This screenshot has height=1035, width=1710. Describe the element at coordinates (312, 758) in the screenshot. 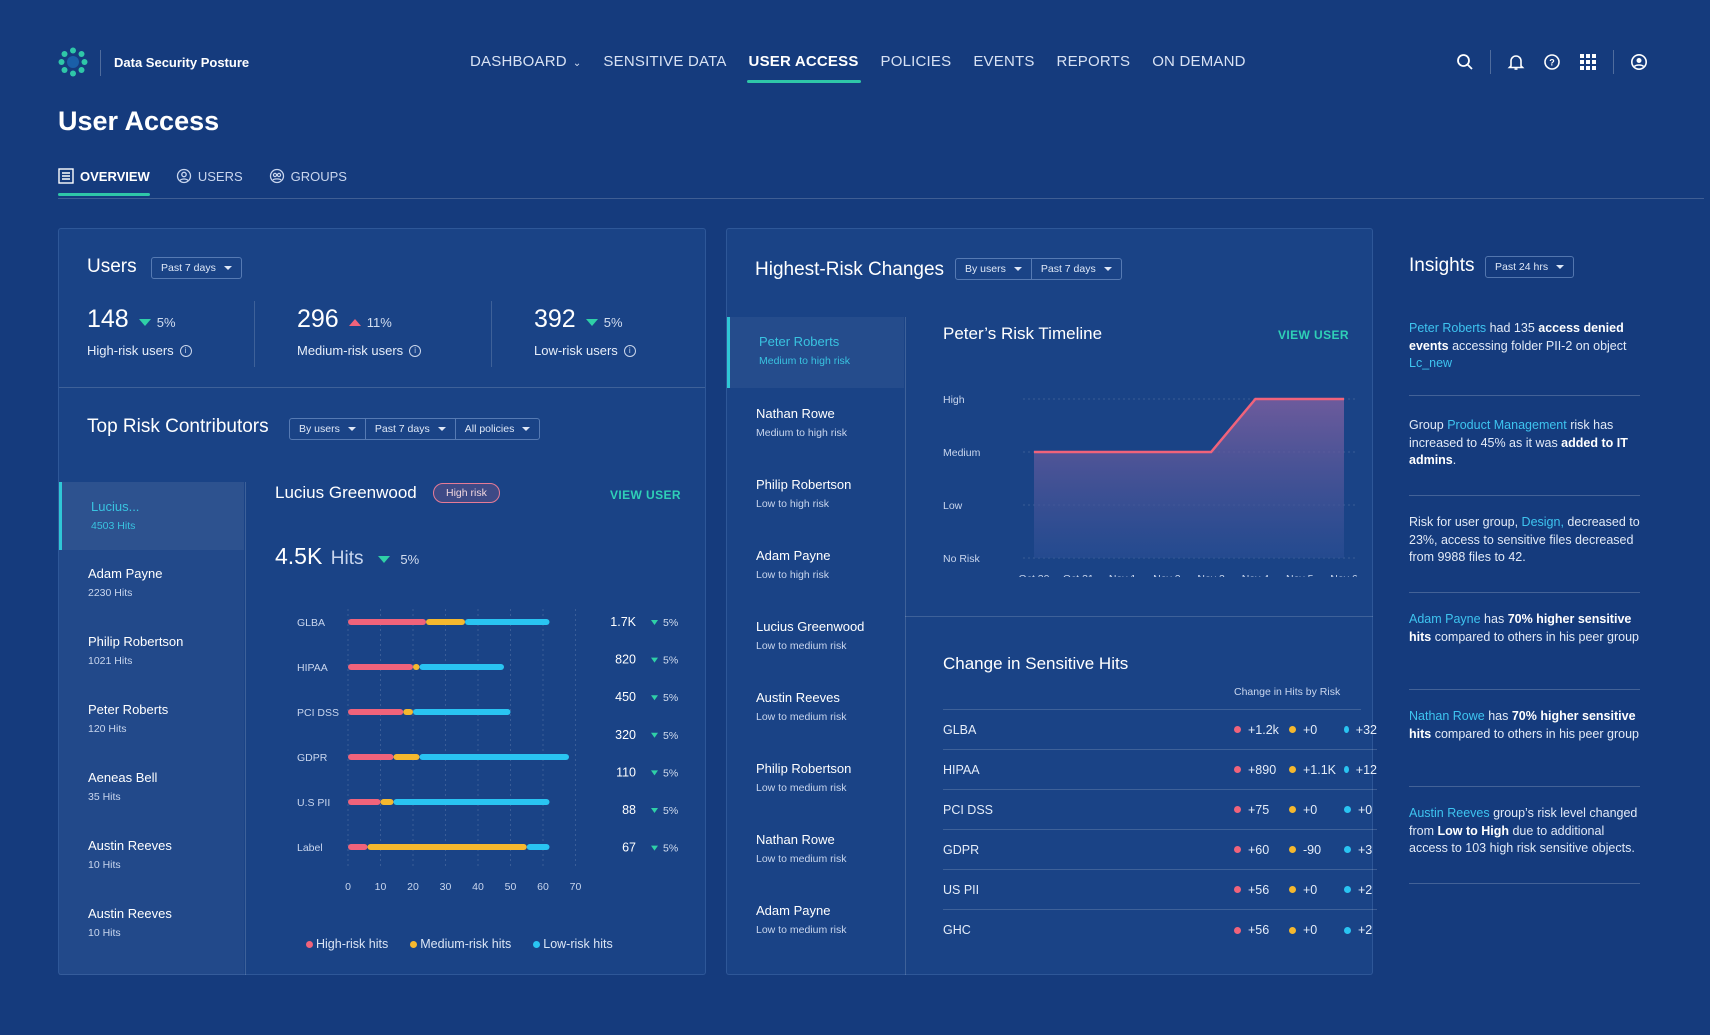

I see `y-tick-label: GDPR` at that location.